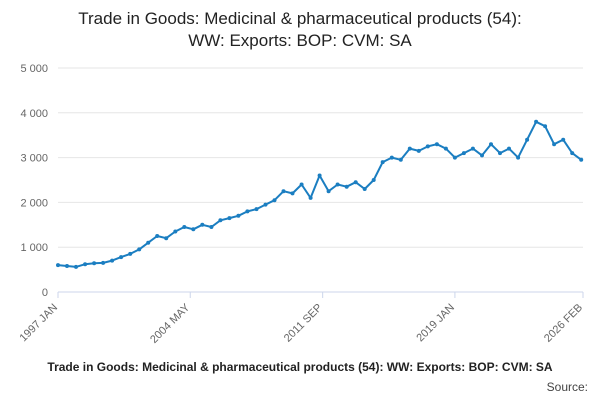 Image resolution: width=600 pixels, height=400 pixels. Describe the element at coordinates (34, 203) in the screenshot. I see `y-tick-label: 2 000` at that location.